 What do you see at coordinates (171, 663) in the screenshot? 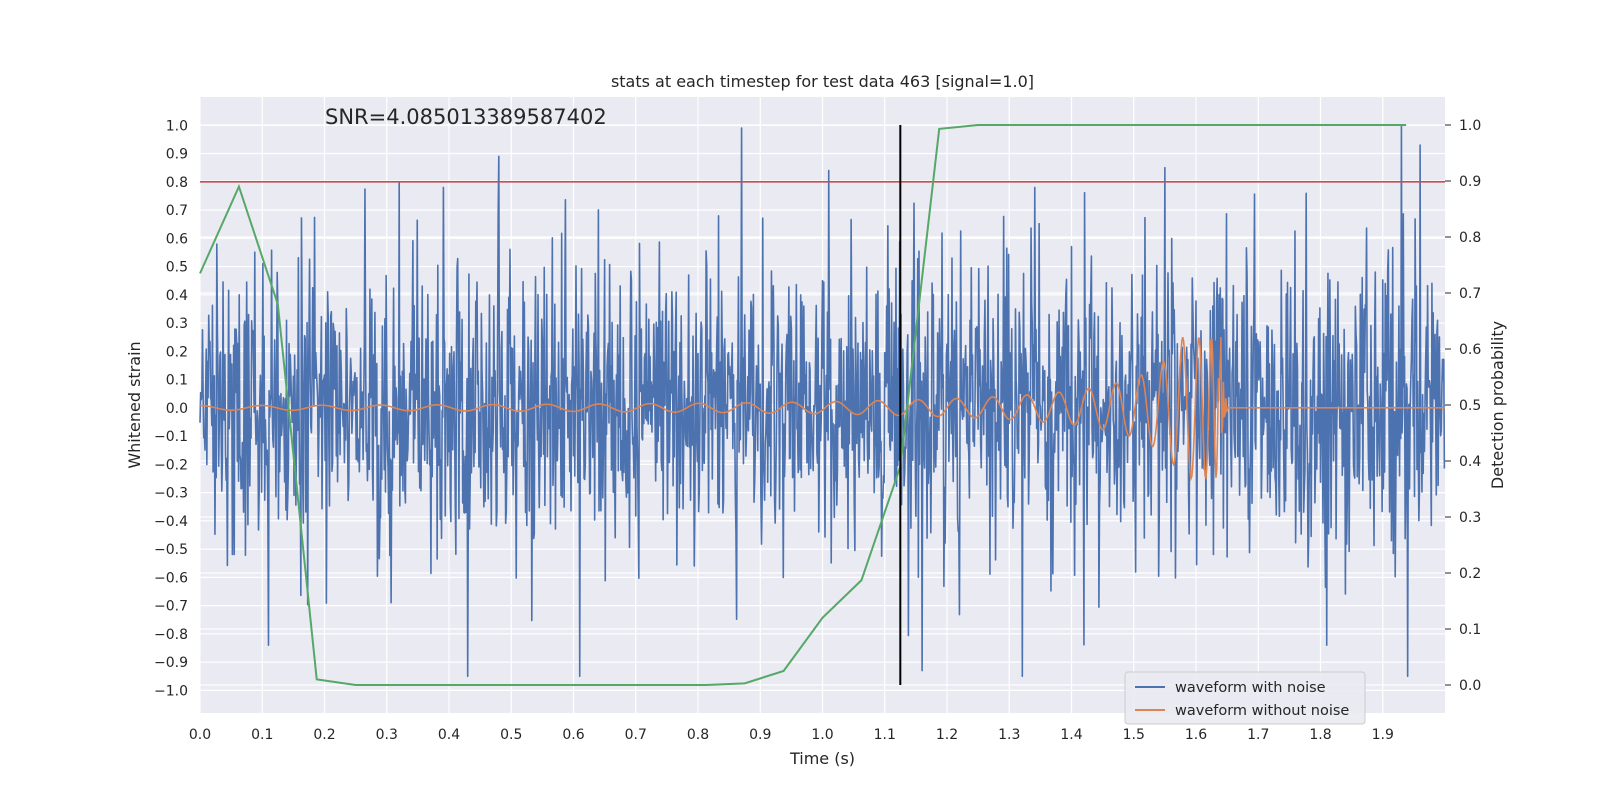
I see `y-tick-label: −0.9` at bounding box center [171, 663].